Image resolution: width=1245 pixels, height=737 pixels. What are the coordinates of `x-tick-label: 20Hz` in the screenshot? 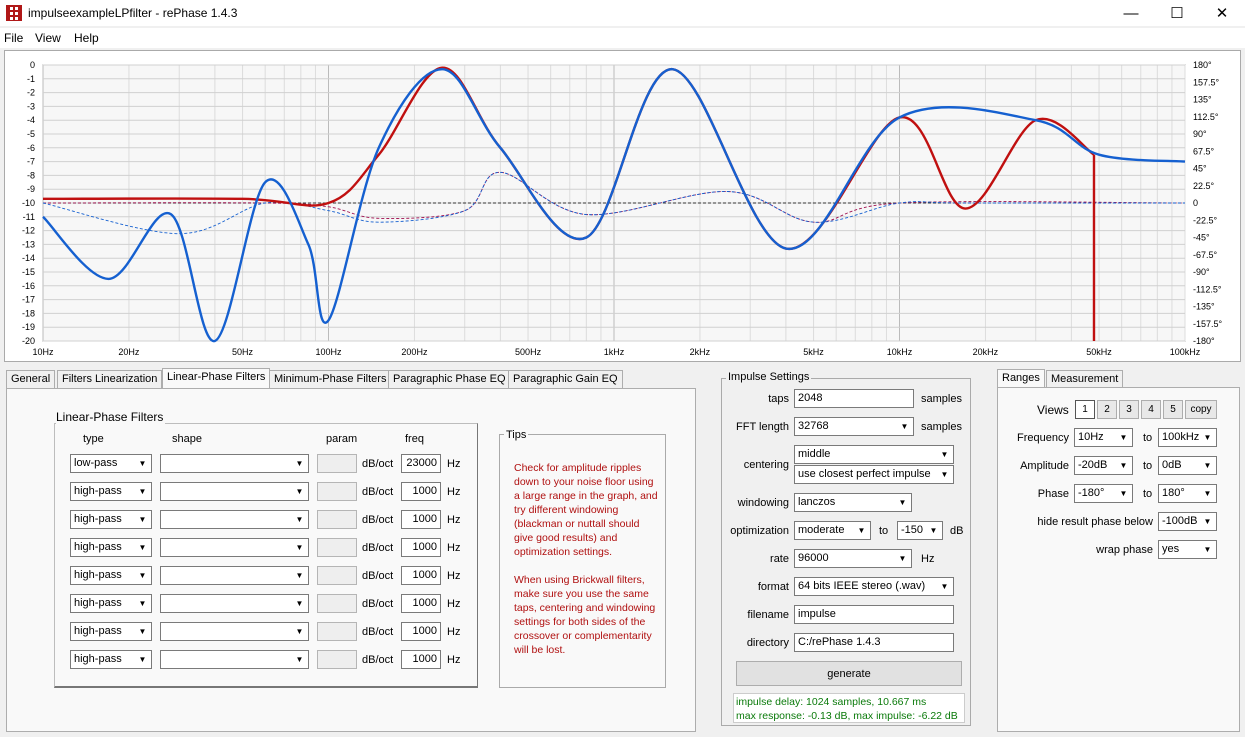 It's located at (129, 352).